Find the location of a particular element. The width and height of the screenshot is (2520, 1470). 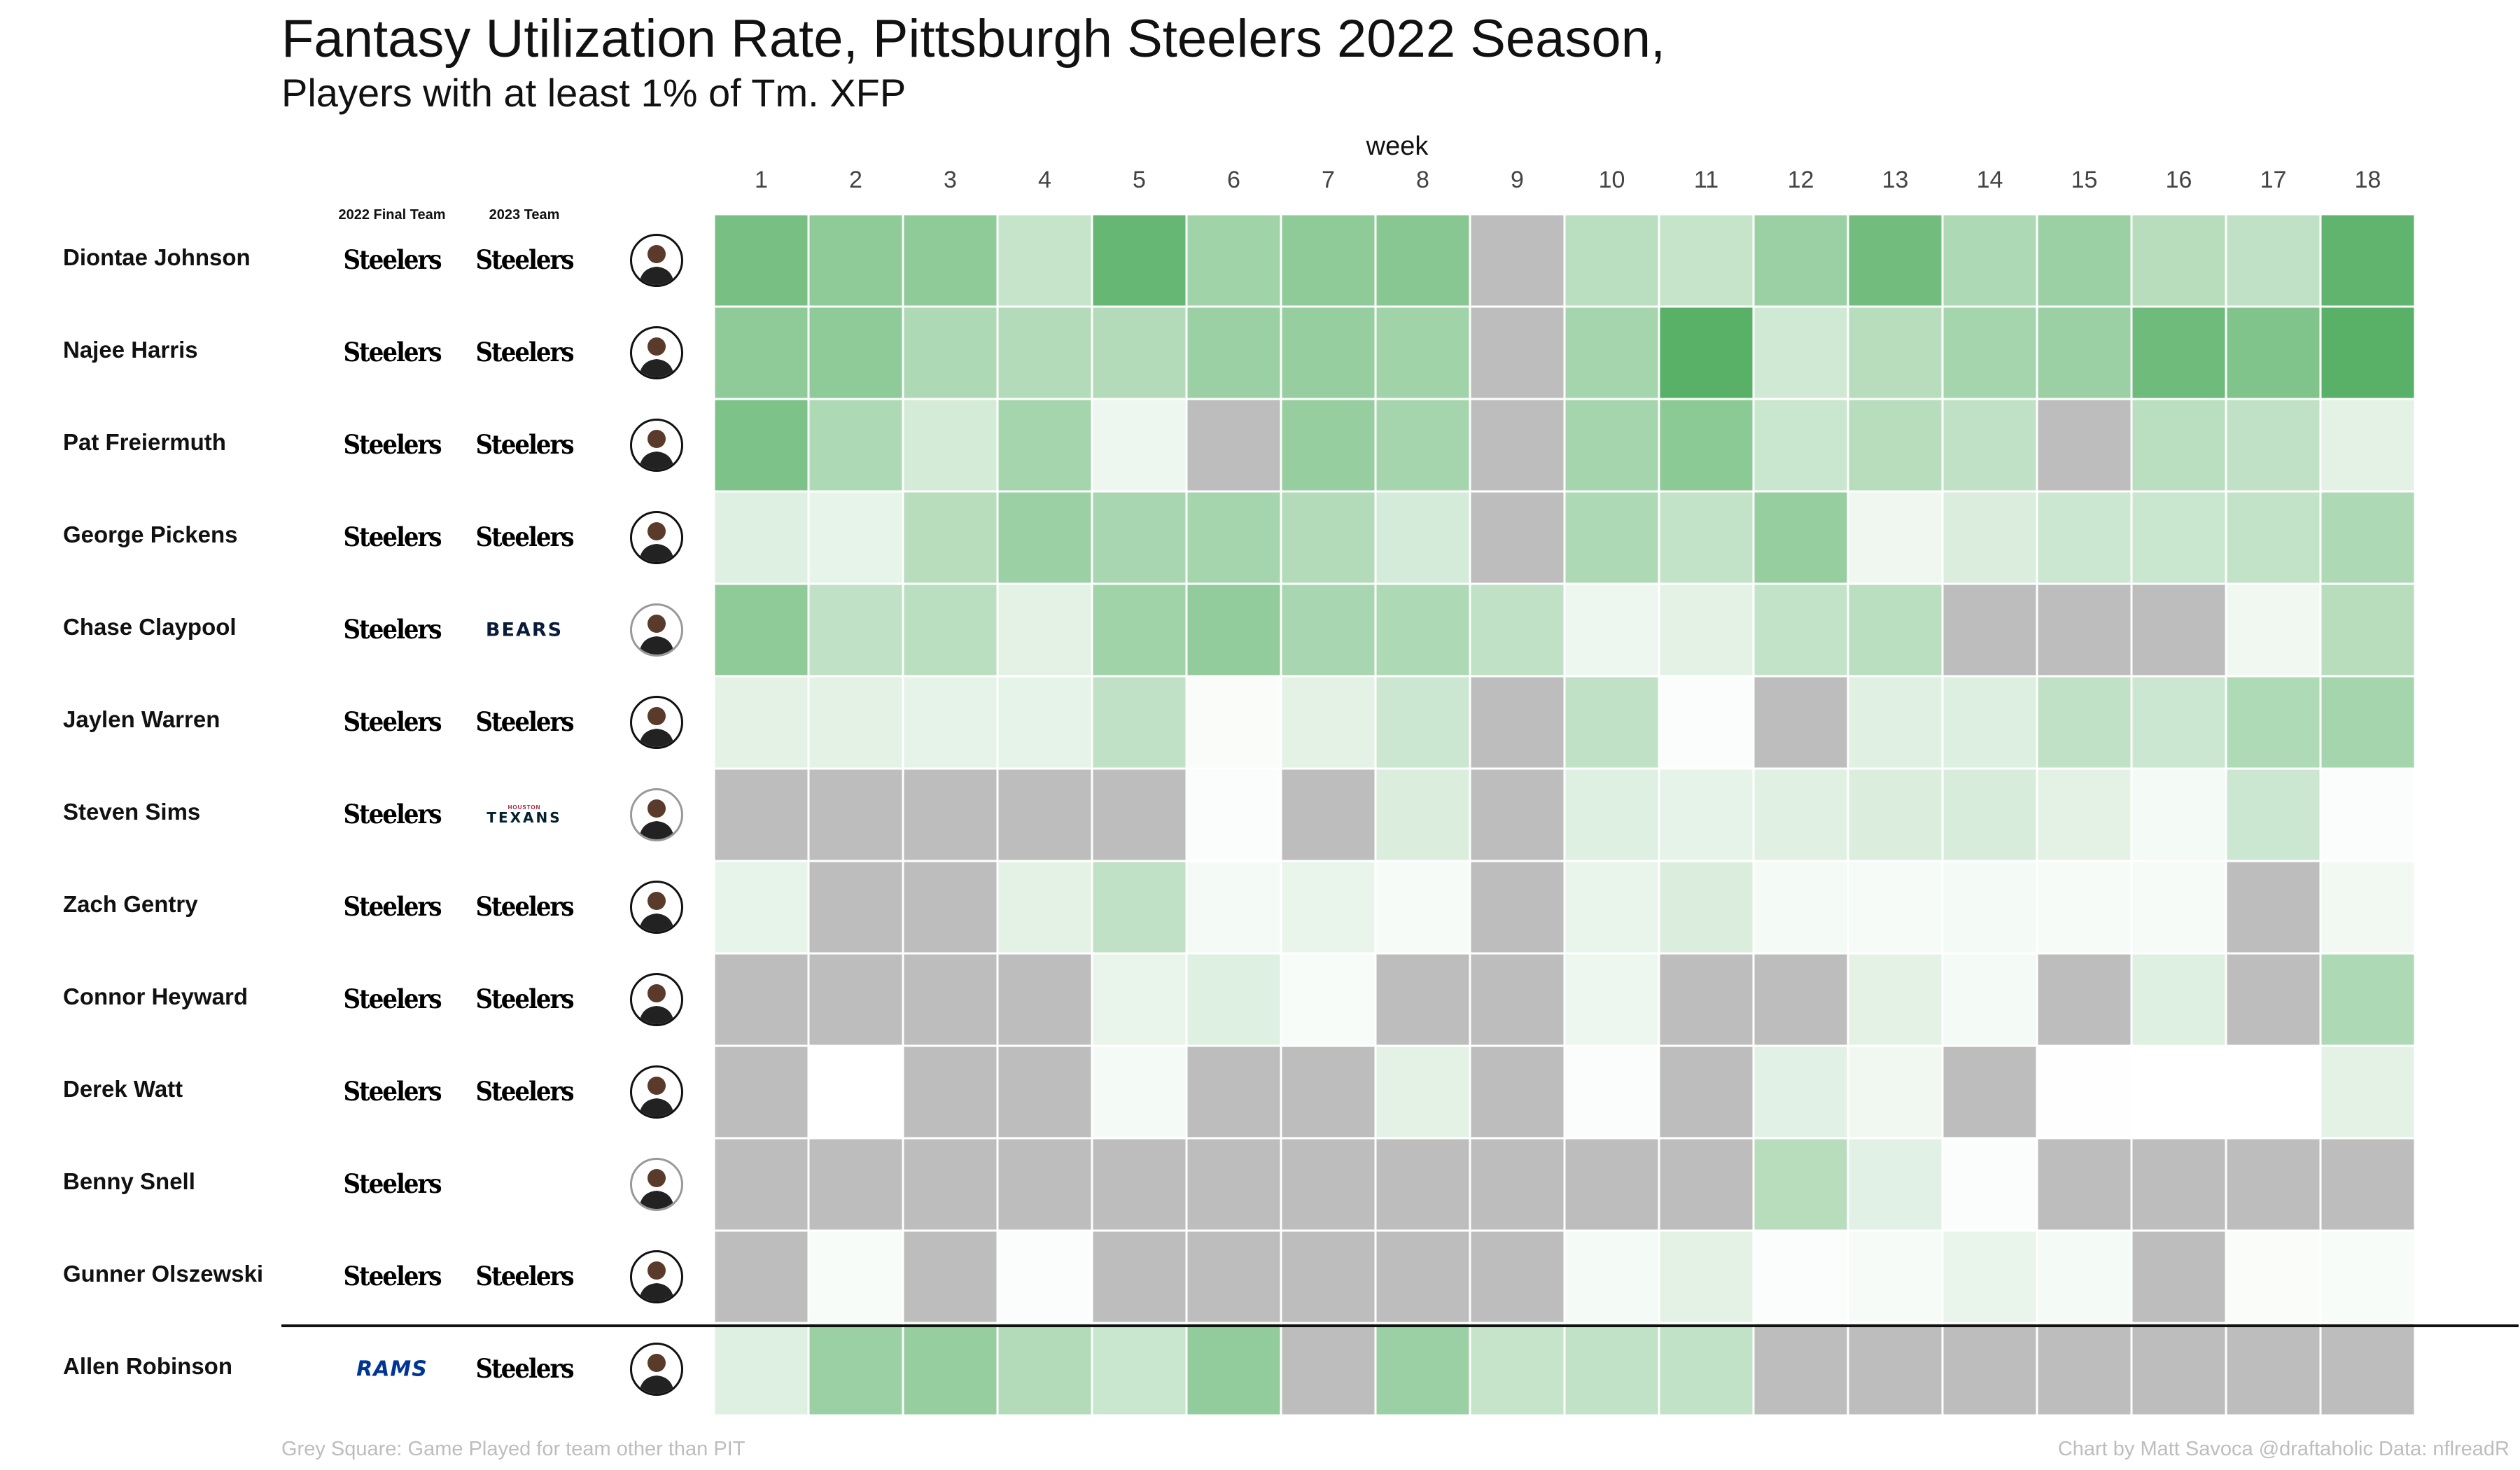

team-logo-2023-connor-heyward: Steelers is located at coordinates (524, 999).